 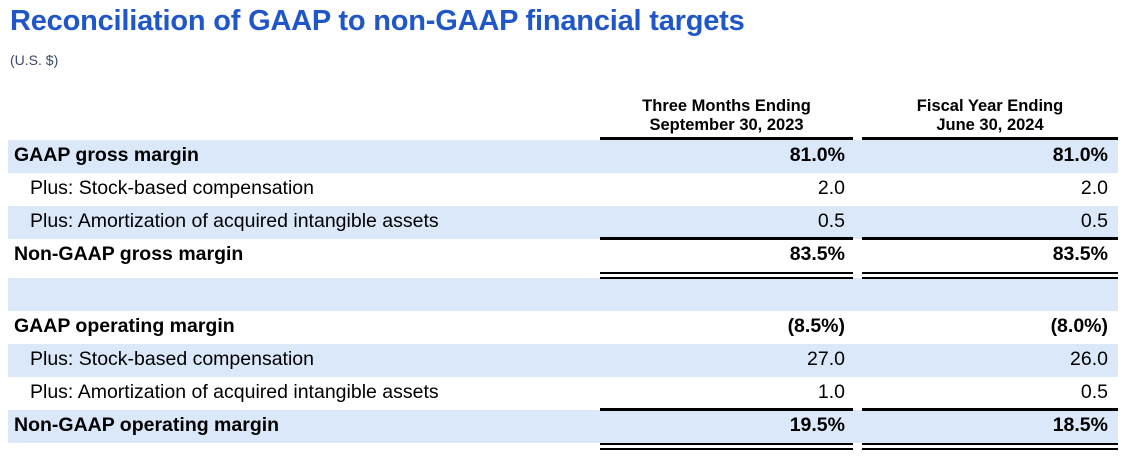 I want to click on row-label: GAAP gross margin, so click(x=106, y=155).